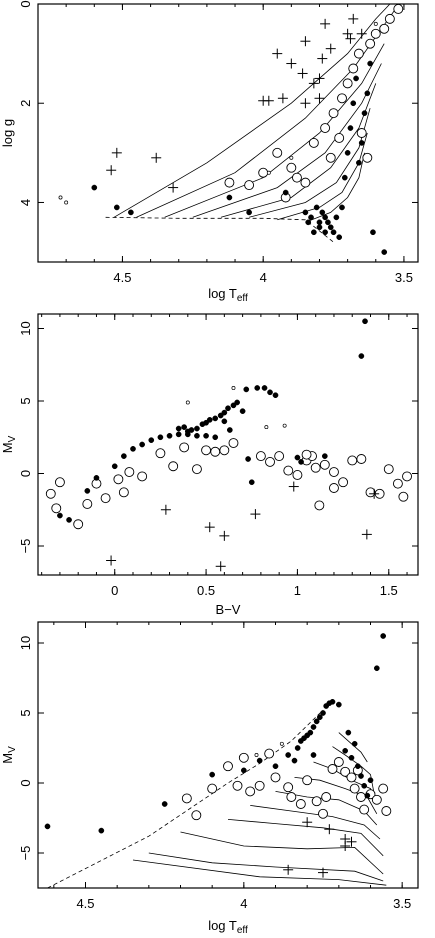  Describe the element at coordinates (206, 590) in the screenshot. I see `x-tick-label: 0.5` at that location.